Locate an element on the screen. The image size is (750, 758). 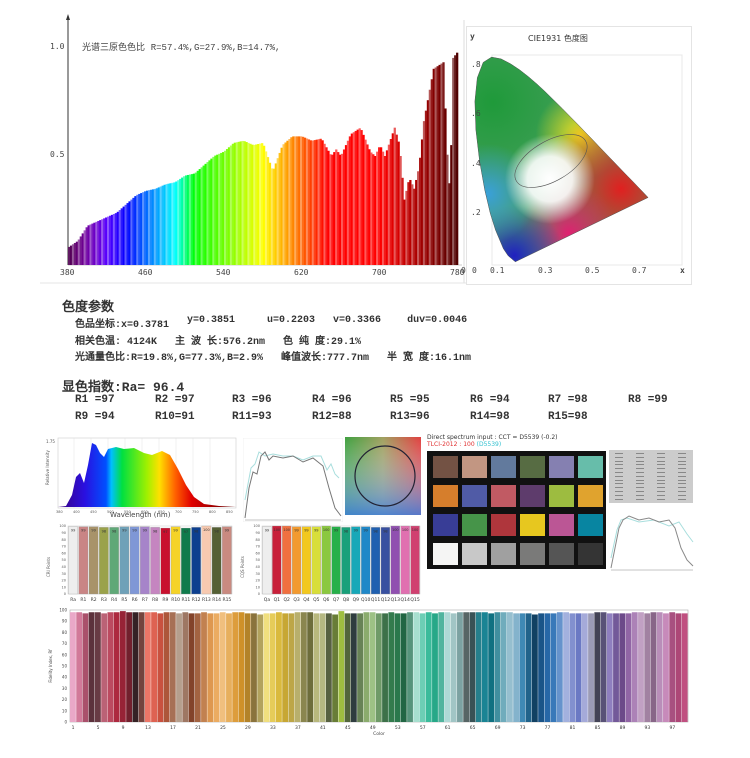
cri-item: R1 =97 is located at coordinates (95, 400).